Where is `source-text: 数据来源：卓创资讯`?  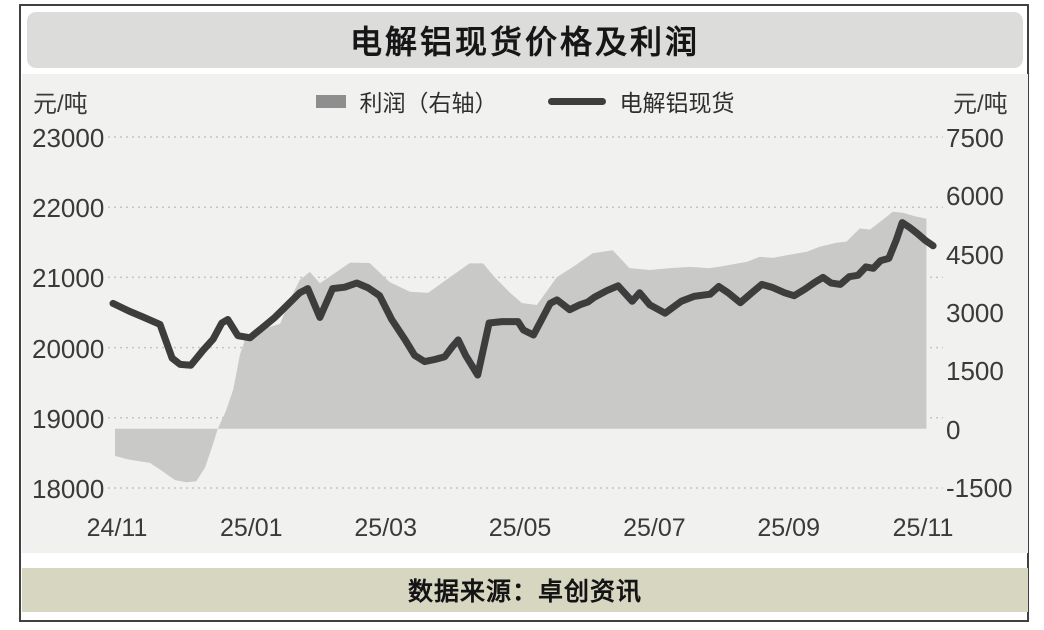
source-text: 数据来源：卓创资讯 is located at coordinates (524, 592).